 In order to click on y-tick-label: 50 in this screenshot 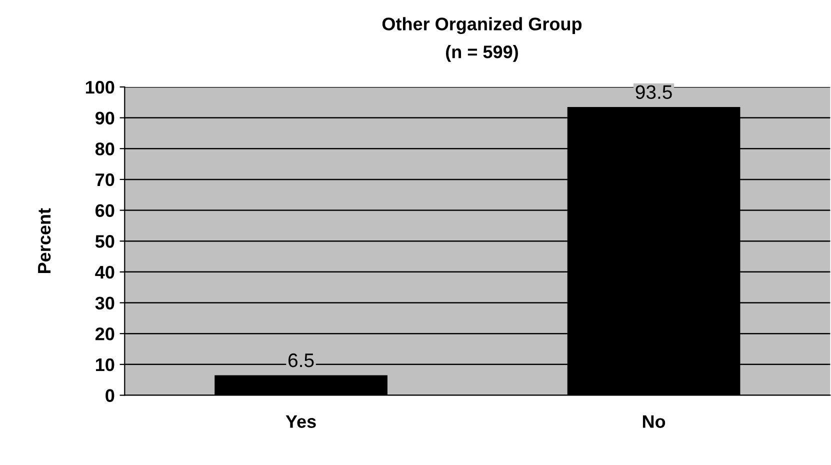, I will do `click(104, 241)`.